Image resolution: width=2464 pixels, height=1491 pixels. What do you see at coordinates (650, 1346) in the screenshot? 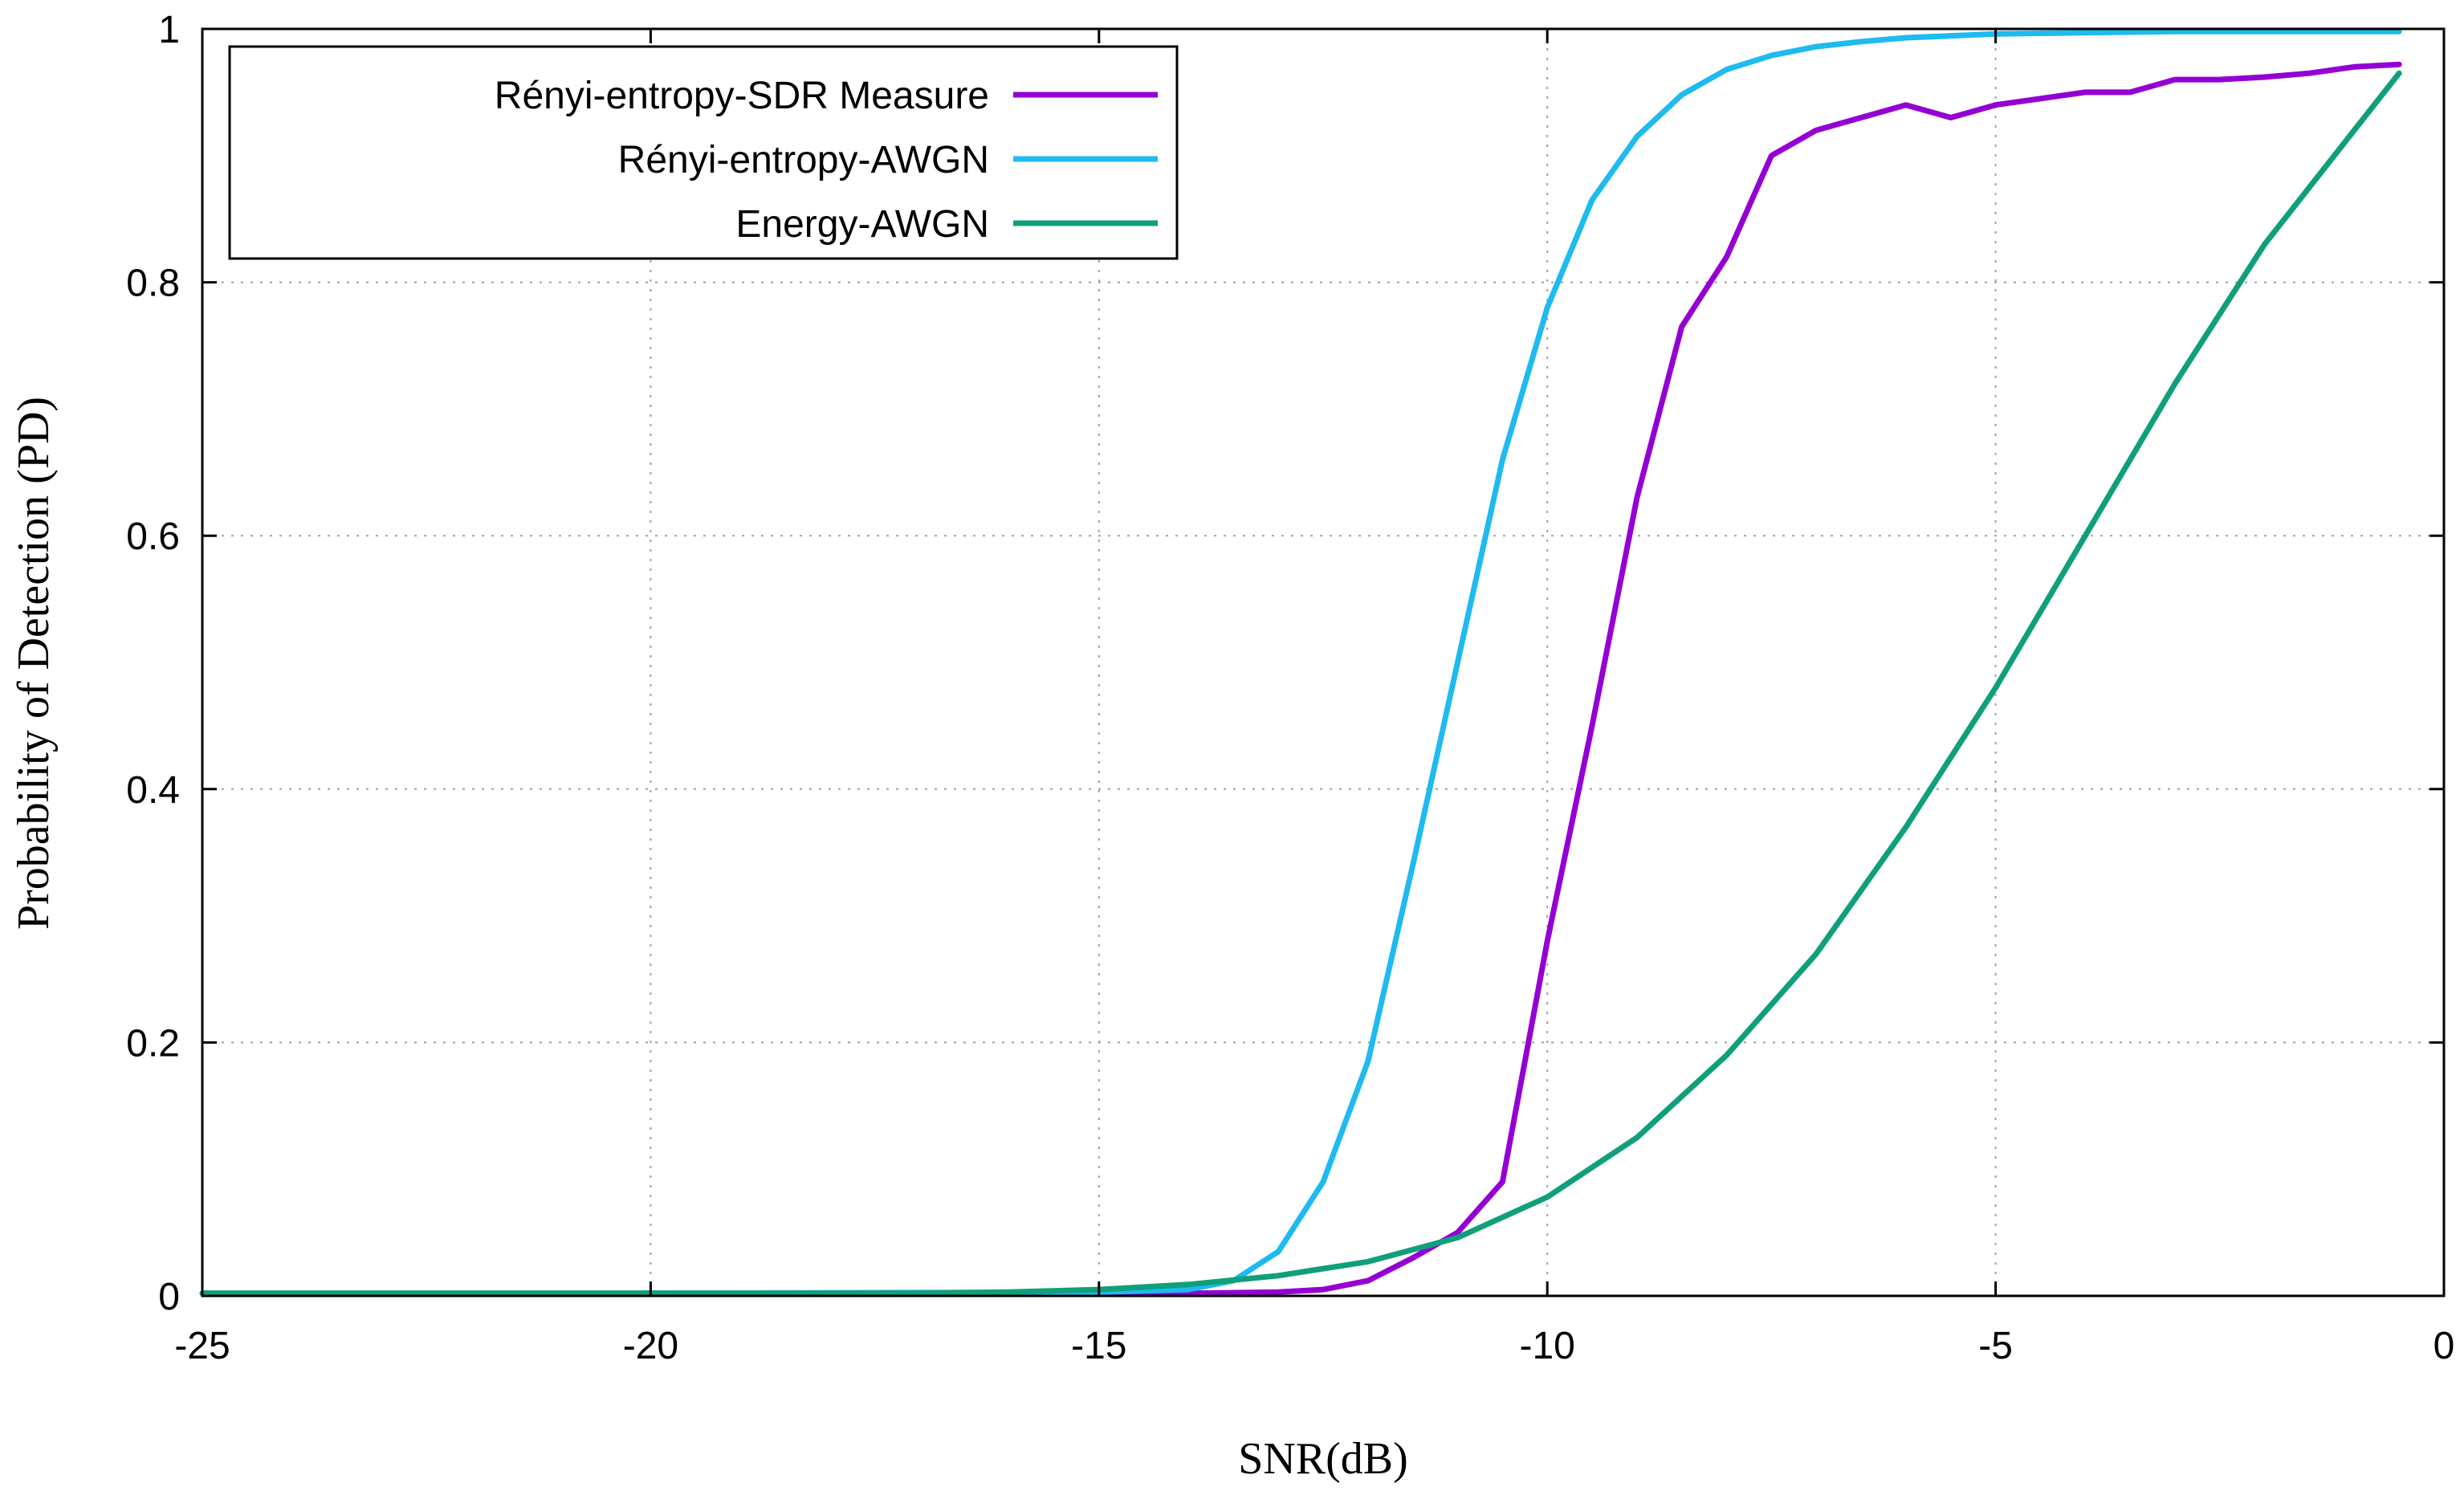
I see `x-tick-label: -20` at bounding box center [650, 1346].